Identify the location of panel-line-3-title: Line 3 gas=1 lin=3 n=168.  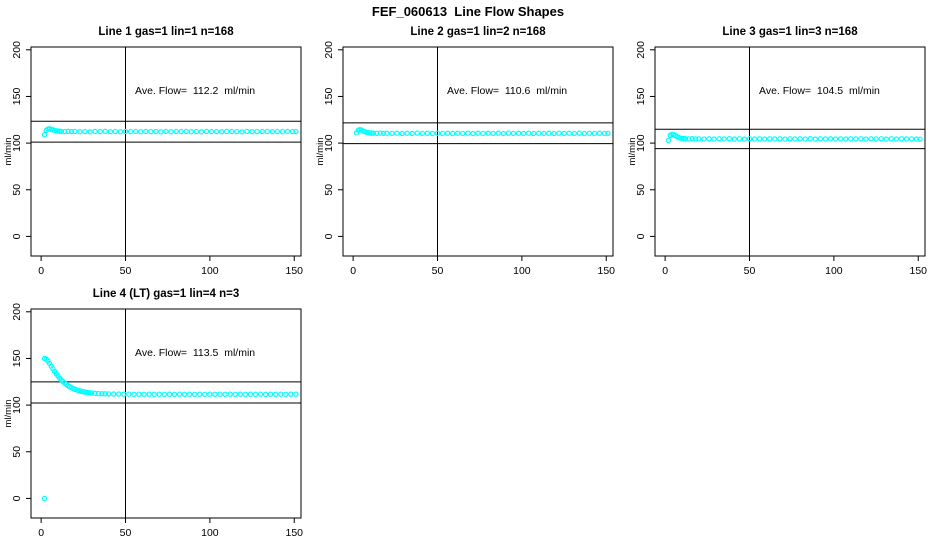
(790, 32).